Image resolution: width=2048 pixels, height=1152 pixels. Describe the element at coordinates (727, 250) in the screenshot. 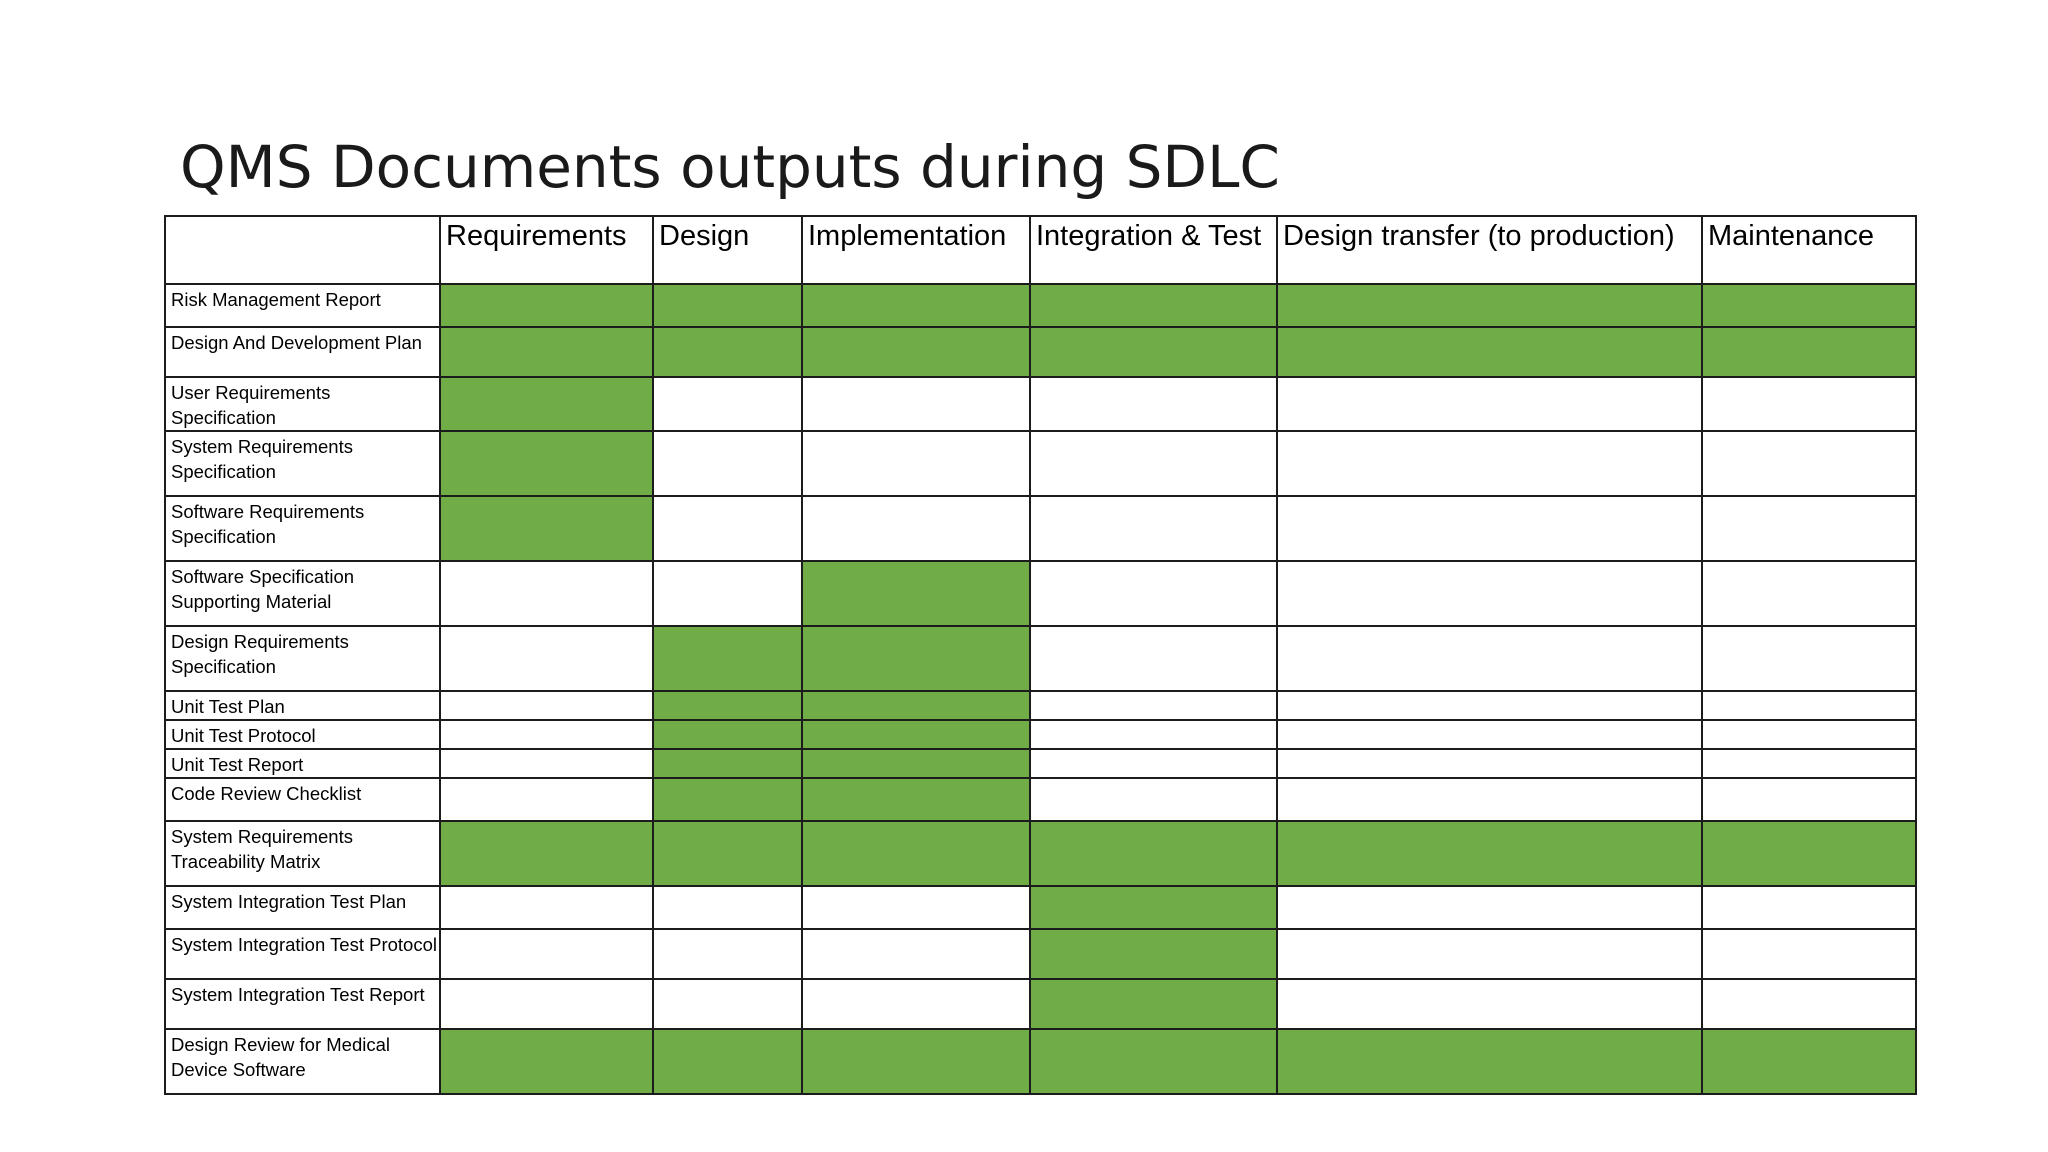

I see `phase-header: Design` at that location.